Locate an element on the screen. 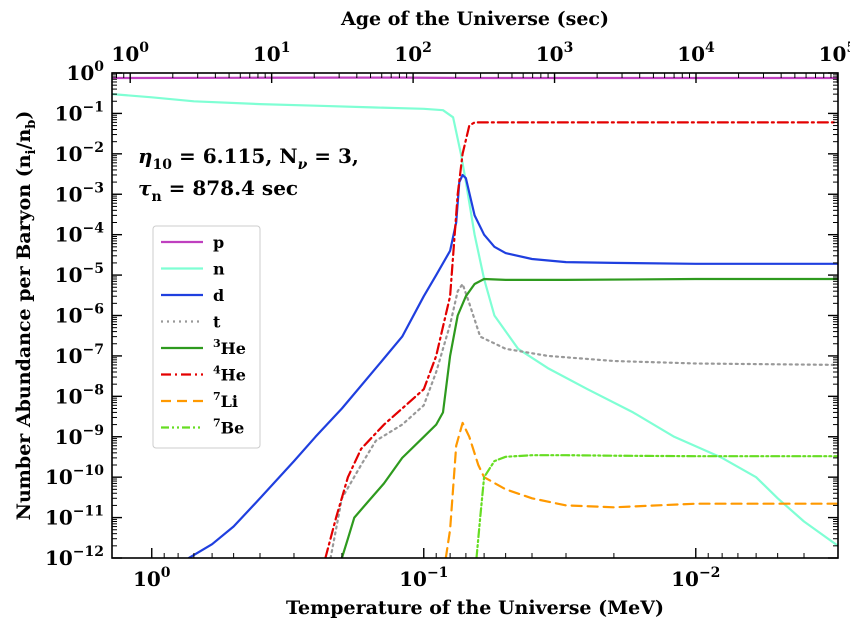 This screenshot has width=850, height=637. y-tick-label-exp: −3 is located at coordinates (93, 188).